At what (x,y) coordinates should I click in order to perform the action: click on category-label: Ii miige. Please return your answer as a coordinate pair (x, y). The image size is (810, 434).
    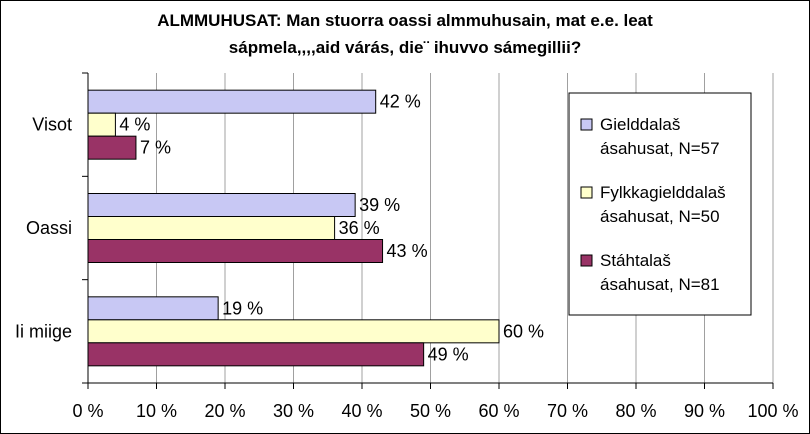
    Looking at the image, I should click on (43, 331).